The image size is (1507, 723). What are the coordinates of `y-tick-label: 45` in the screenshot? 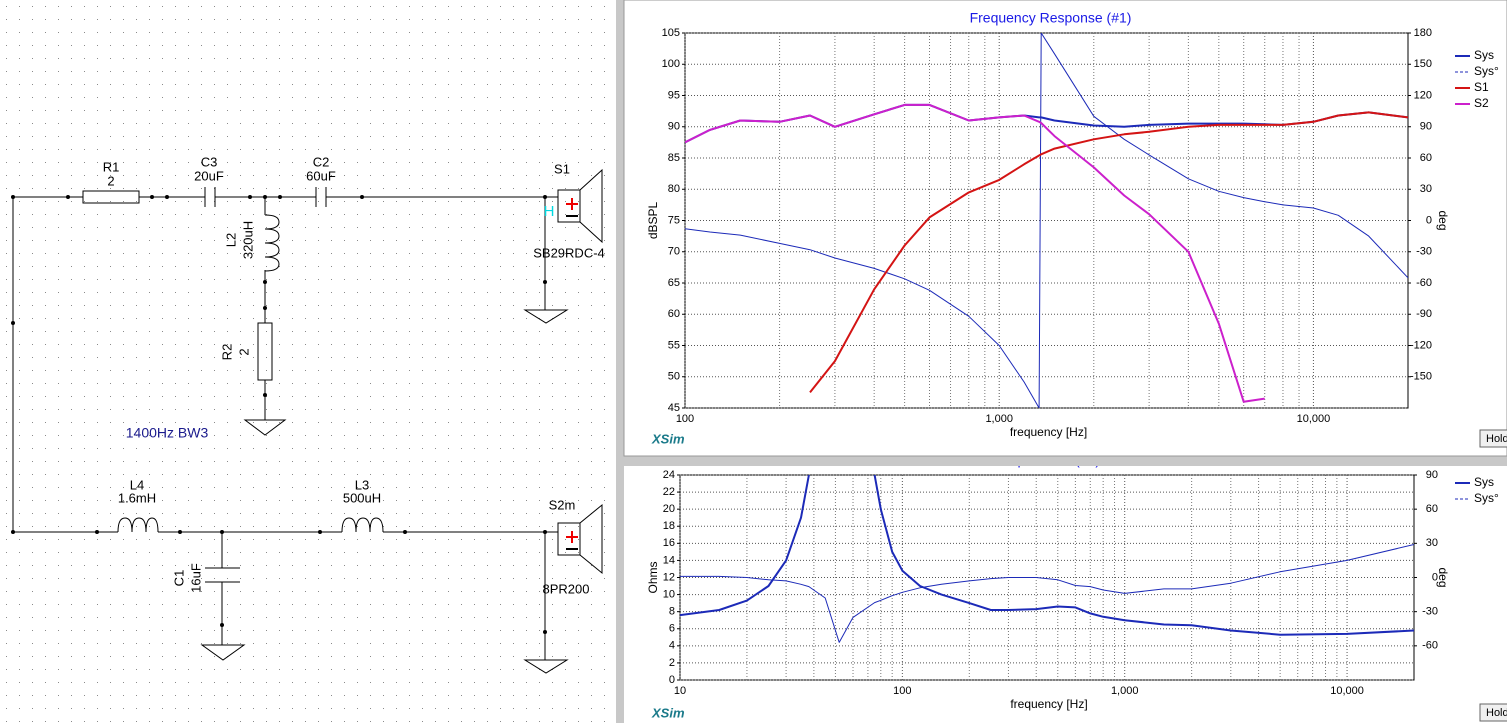 It's located at (674, 408).